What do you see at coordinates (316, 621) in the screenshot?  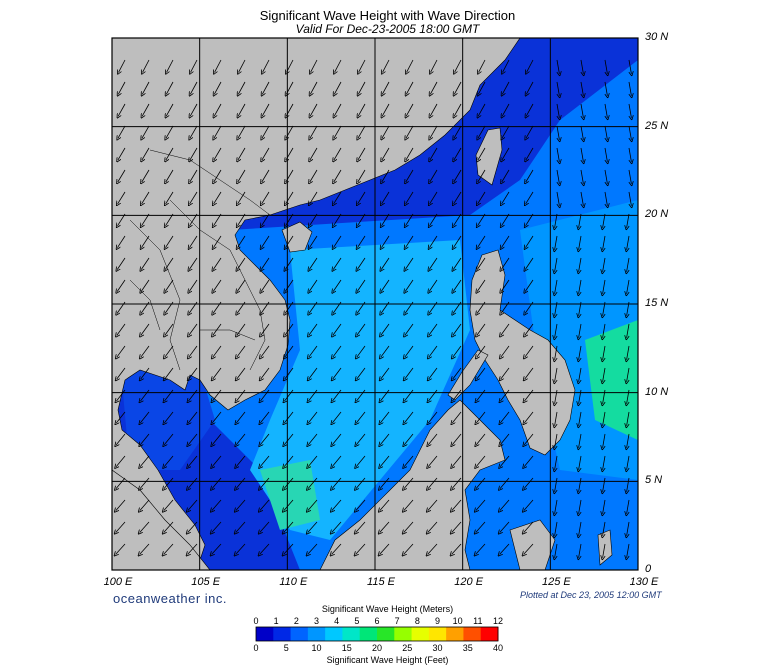 I see `colorbar-meters-tick: 3` at bounding box center [316, 621].